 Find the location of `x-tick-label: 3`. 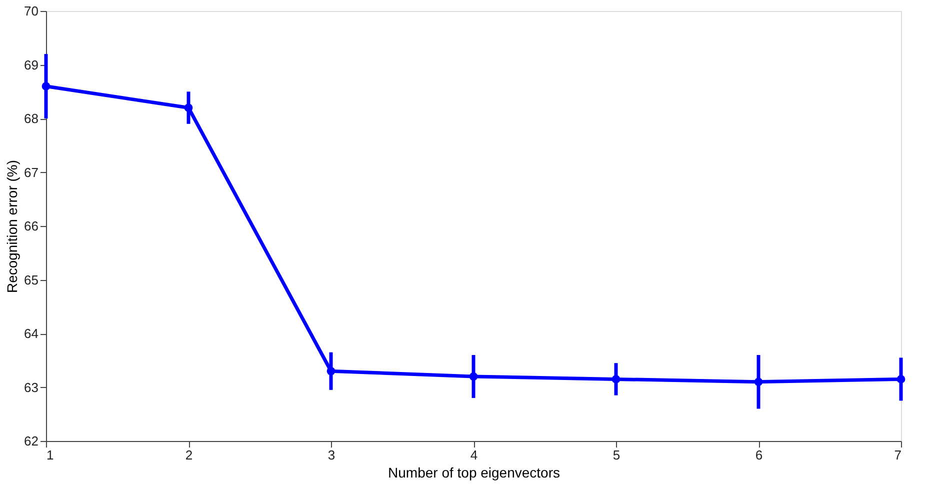

x-tick-label: 3 is located at coordinates (332, 455).